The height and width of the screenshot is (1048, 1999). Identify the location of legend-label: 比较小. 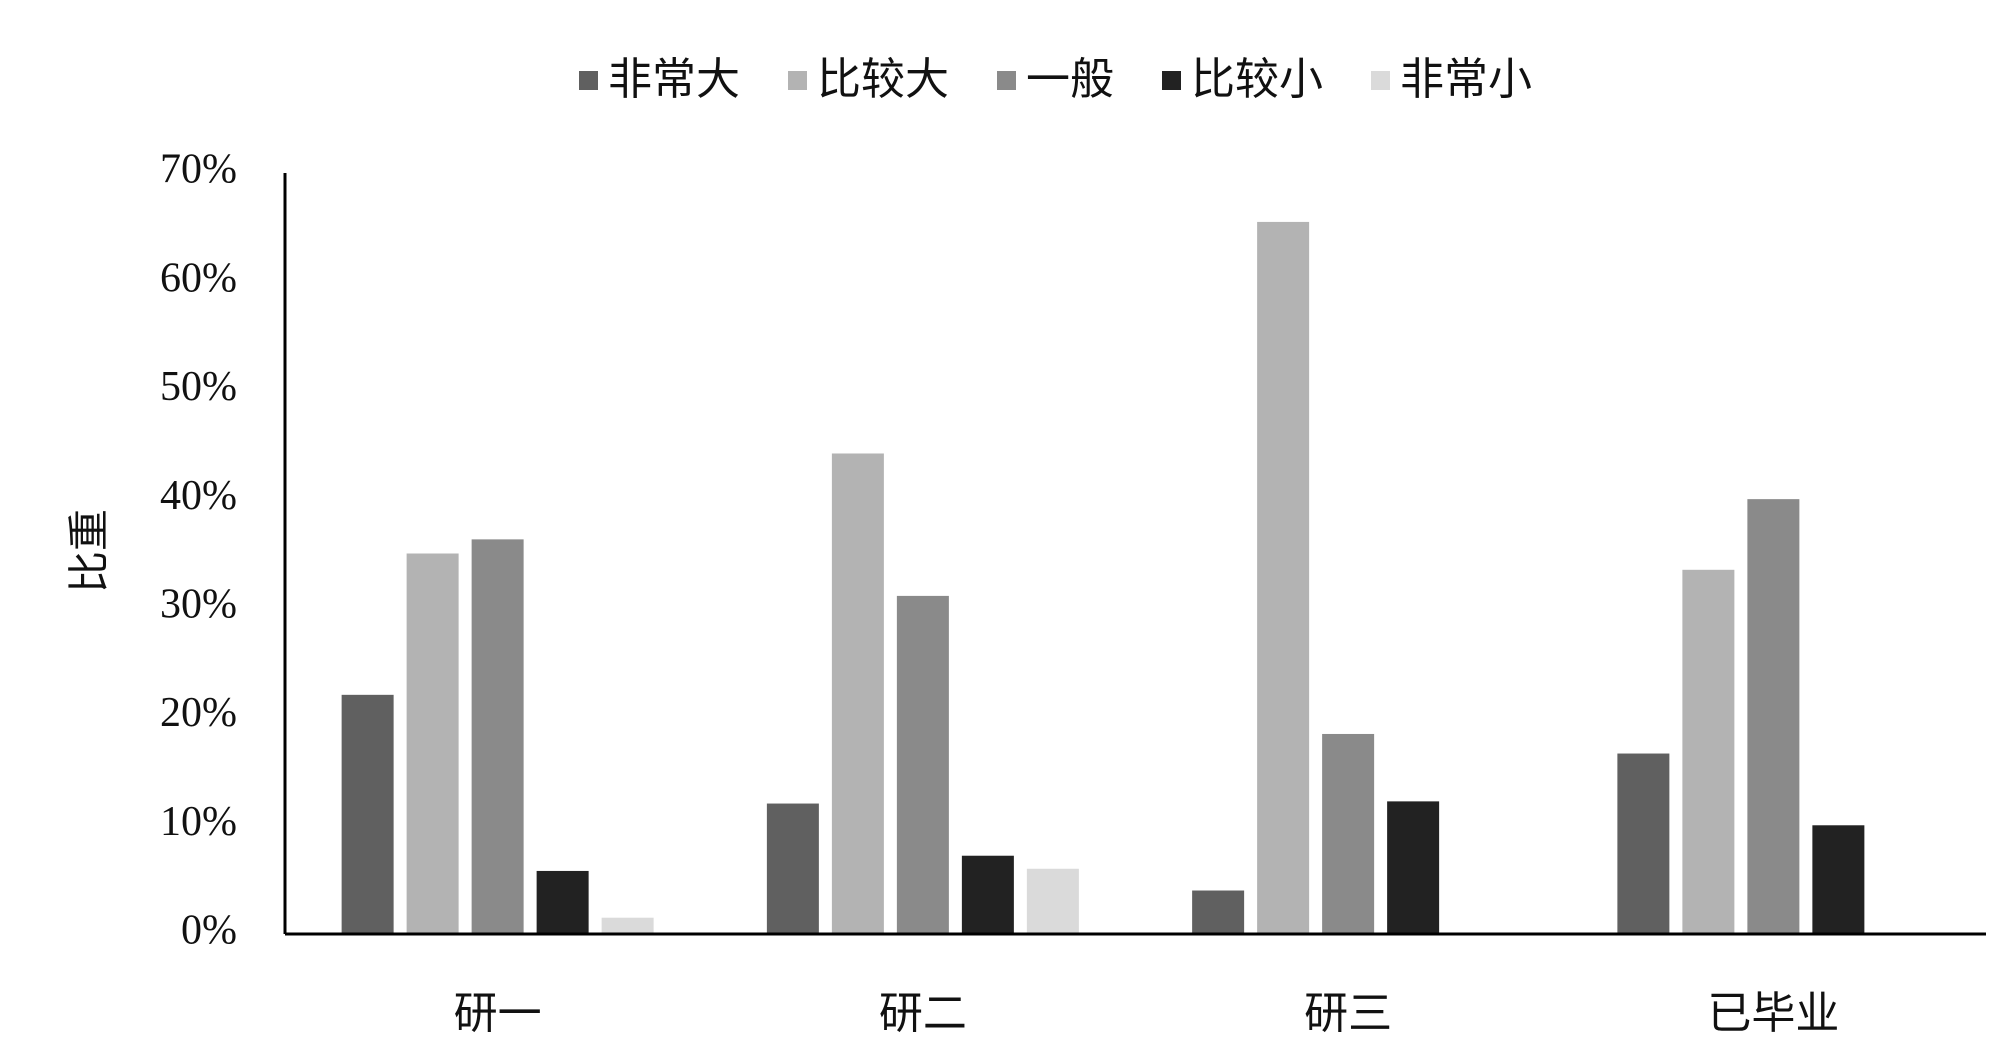
(1257, 79).